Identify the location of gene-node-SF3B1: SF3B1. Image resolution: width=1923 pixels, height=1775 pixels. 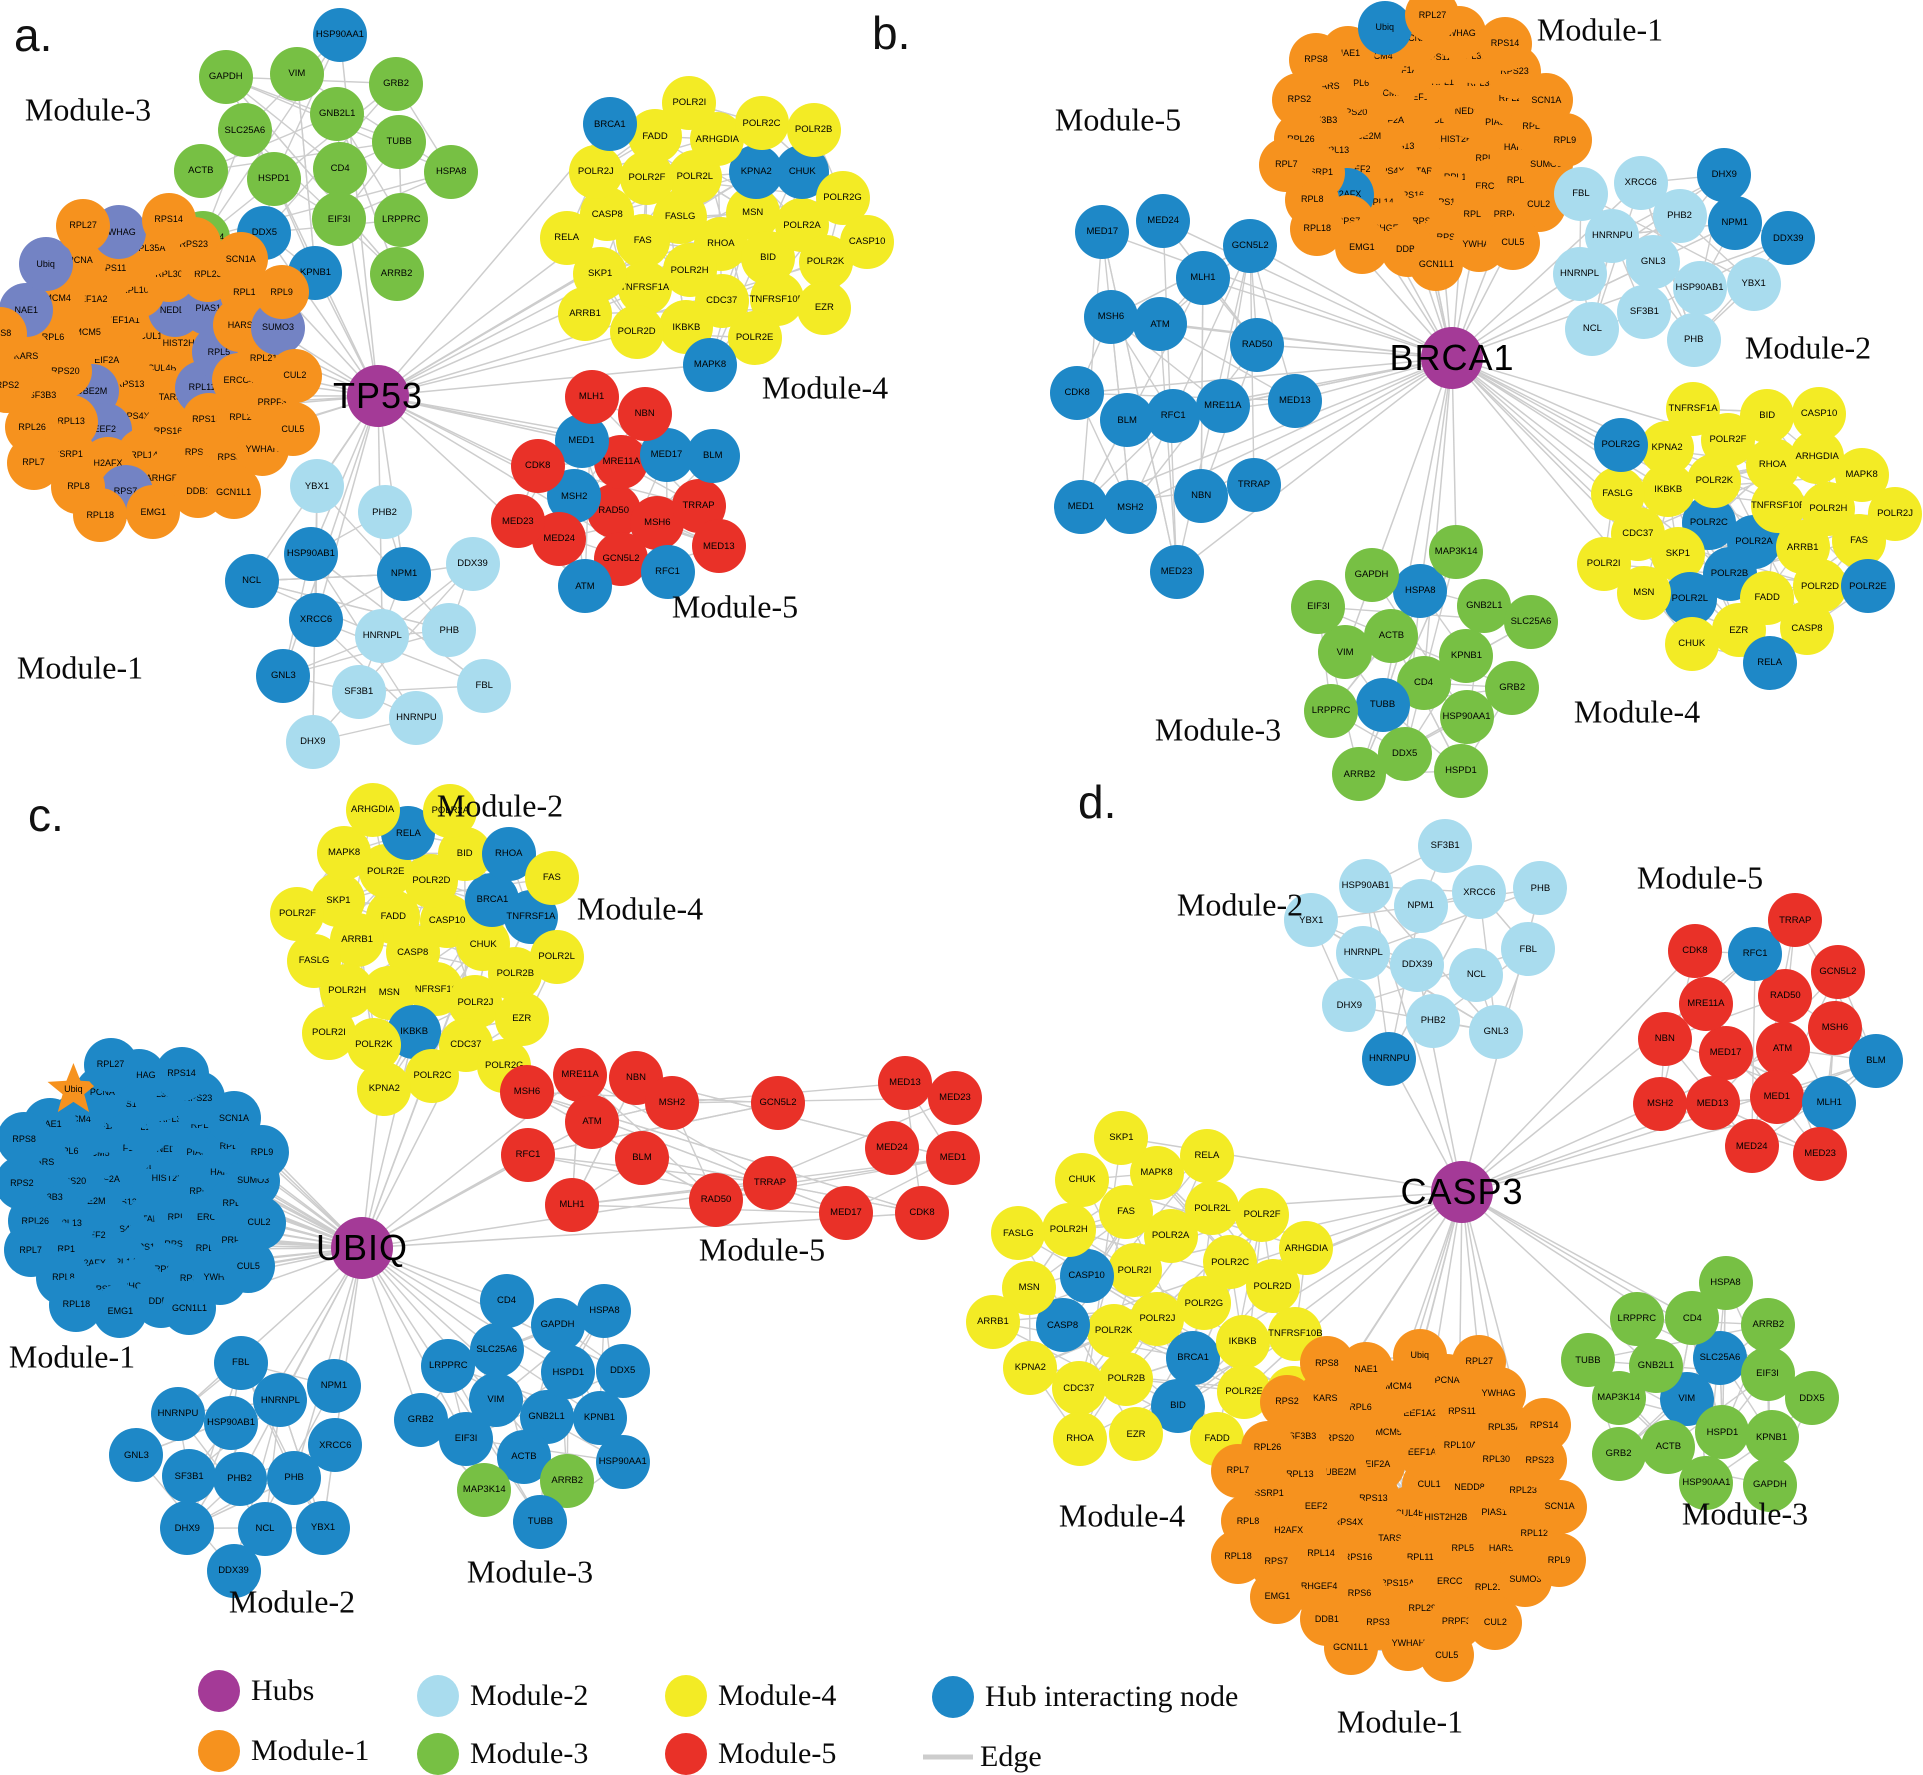
(1445, 845).